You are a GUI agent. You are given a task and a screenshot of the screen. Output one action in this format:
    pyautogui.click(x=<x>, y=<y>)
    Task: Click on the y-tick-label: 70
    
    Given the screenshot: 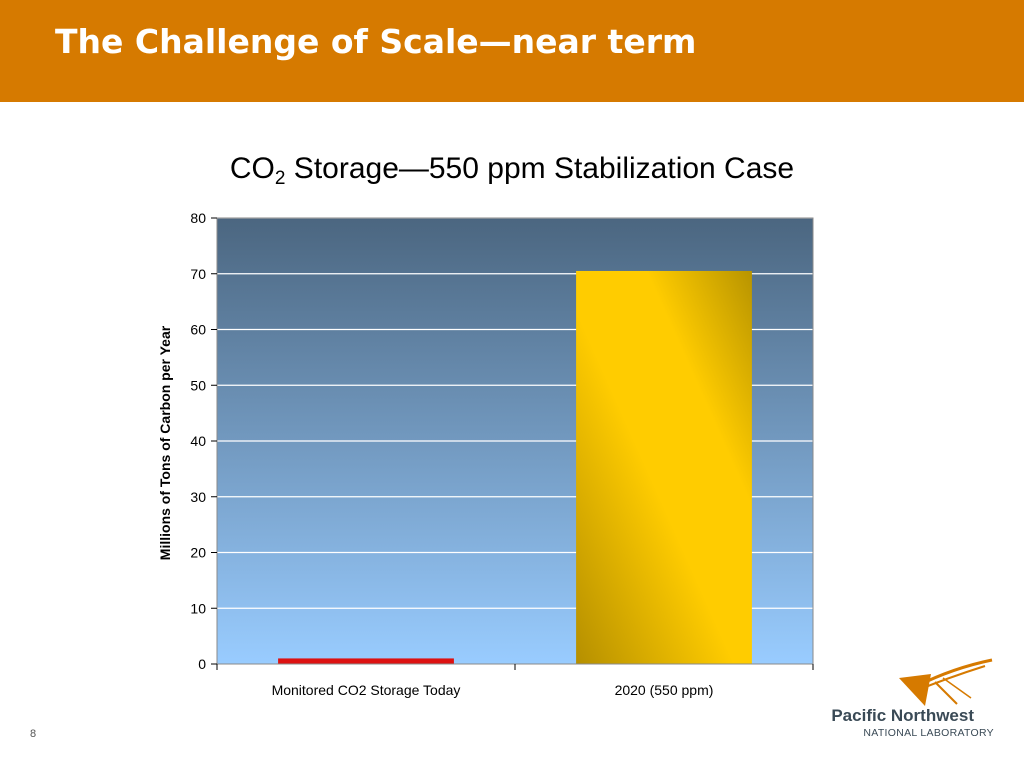 What is the action you would take?
    pyautogui.click(x=198, y=274)
    